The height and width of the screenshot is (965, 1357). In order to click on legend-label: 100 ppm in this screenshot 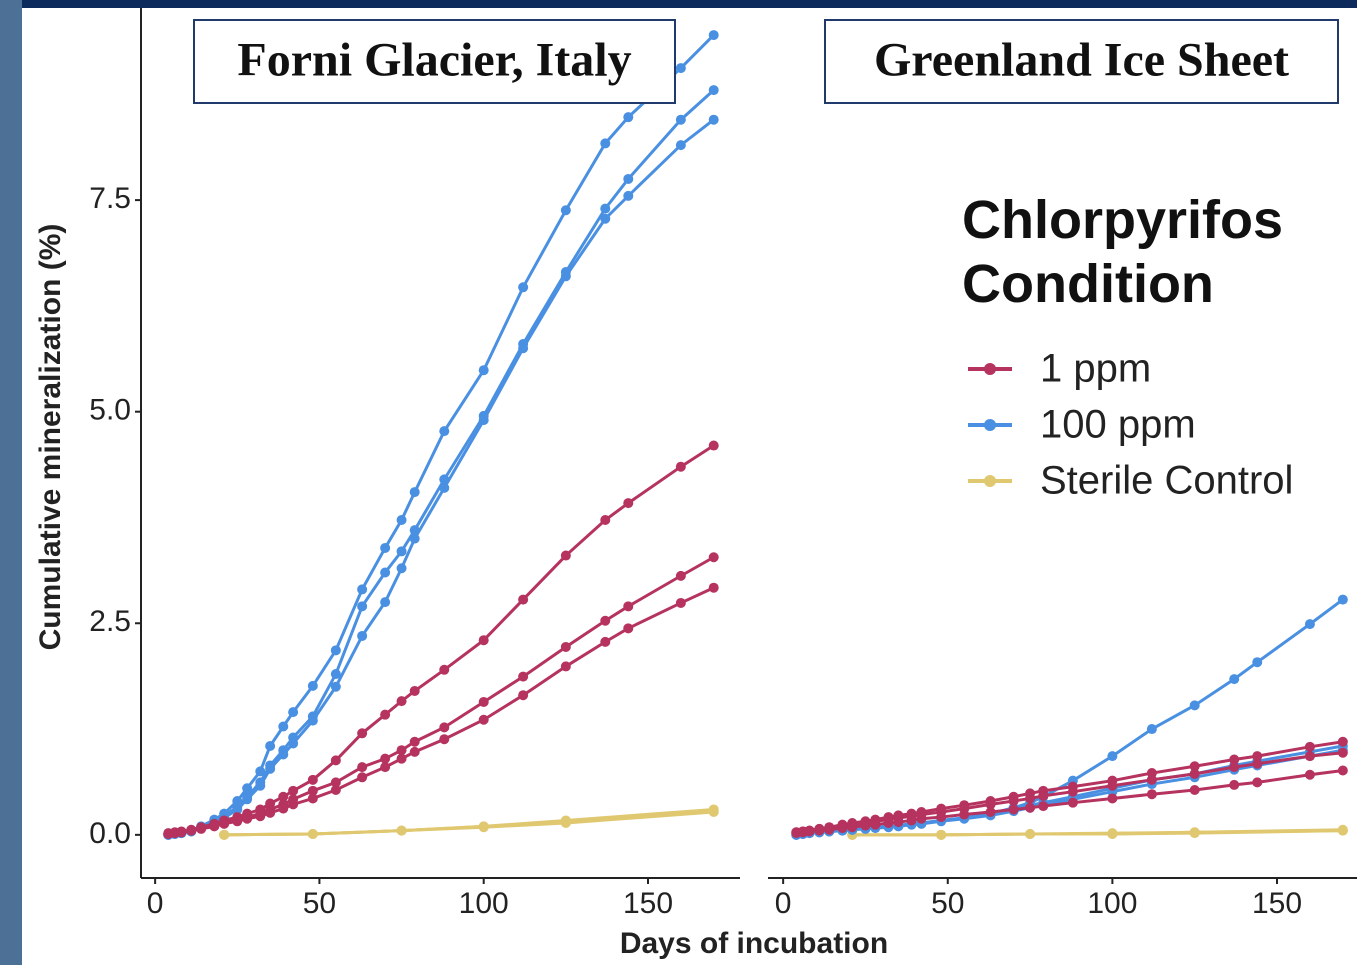, I will do `click(1118, 425)`.